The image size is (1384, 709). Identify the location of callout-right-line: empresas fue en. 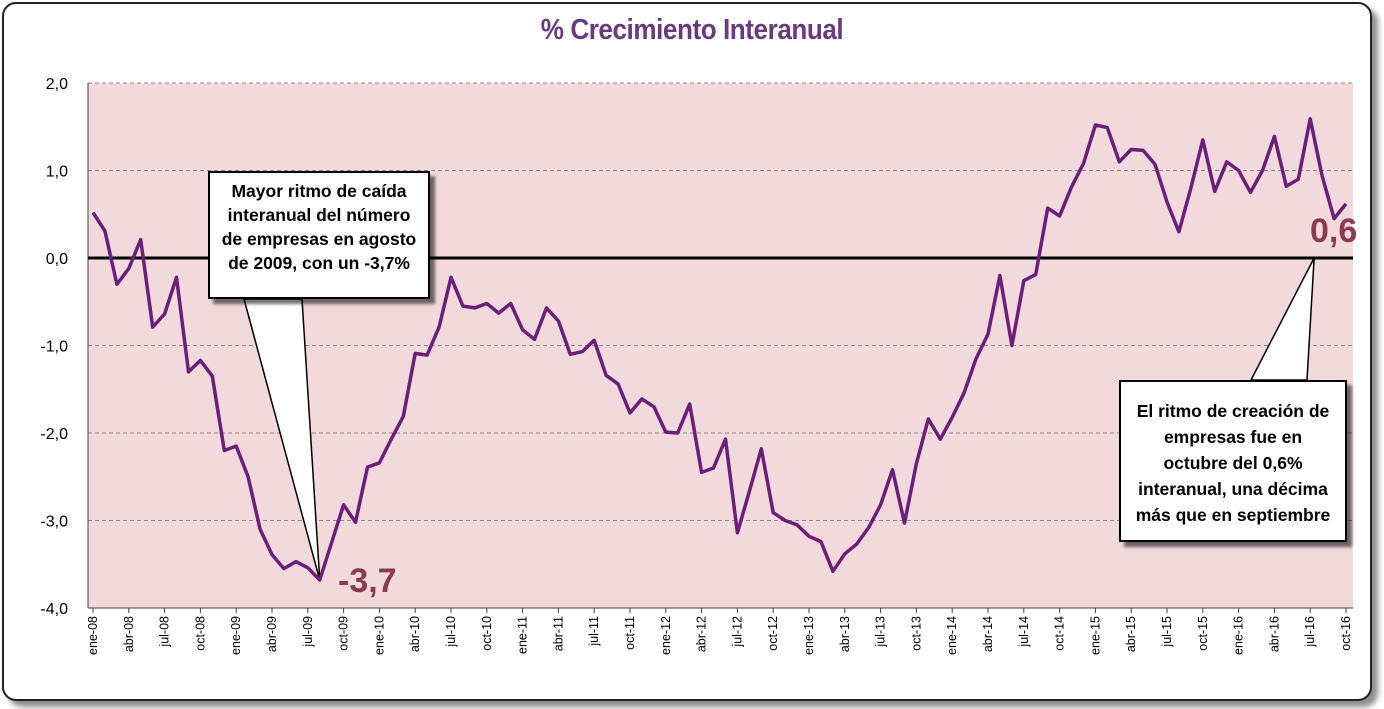
(1233, 437).